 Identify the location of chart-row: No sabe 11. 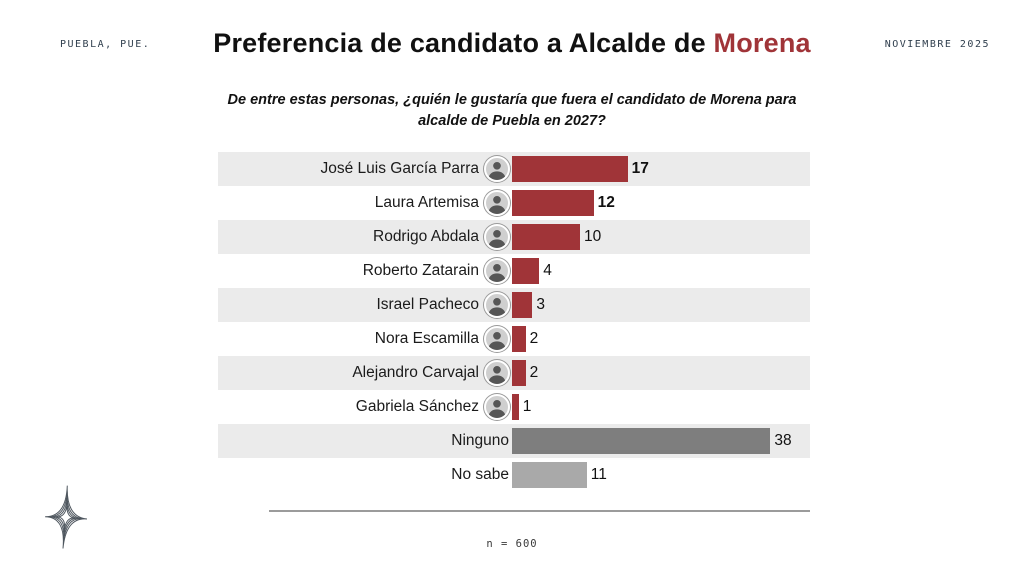
(514, 475).